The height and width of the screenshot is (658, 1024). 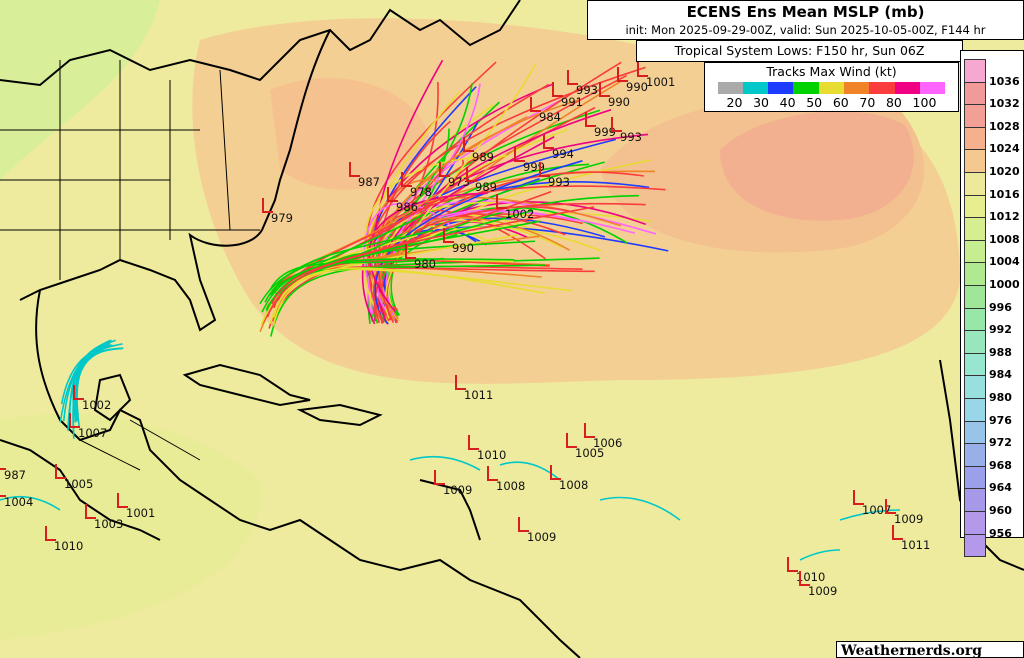 I want to click on low-marker: 989, so click(x=481, y=180).